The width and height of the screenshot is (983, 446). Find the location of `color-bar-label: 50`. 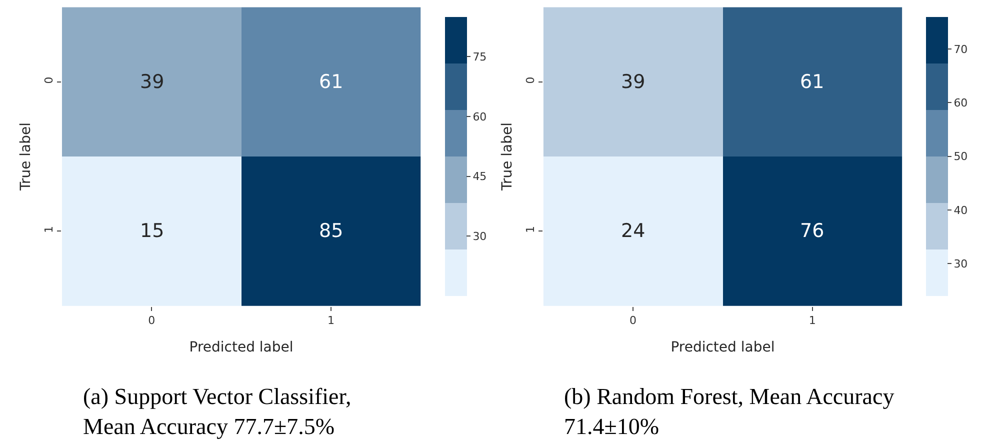

color-bar-label: 50 is located at coordinates (961, 157).